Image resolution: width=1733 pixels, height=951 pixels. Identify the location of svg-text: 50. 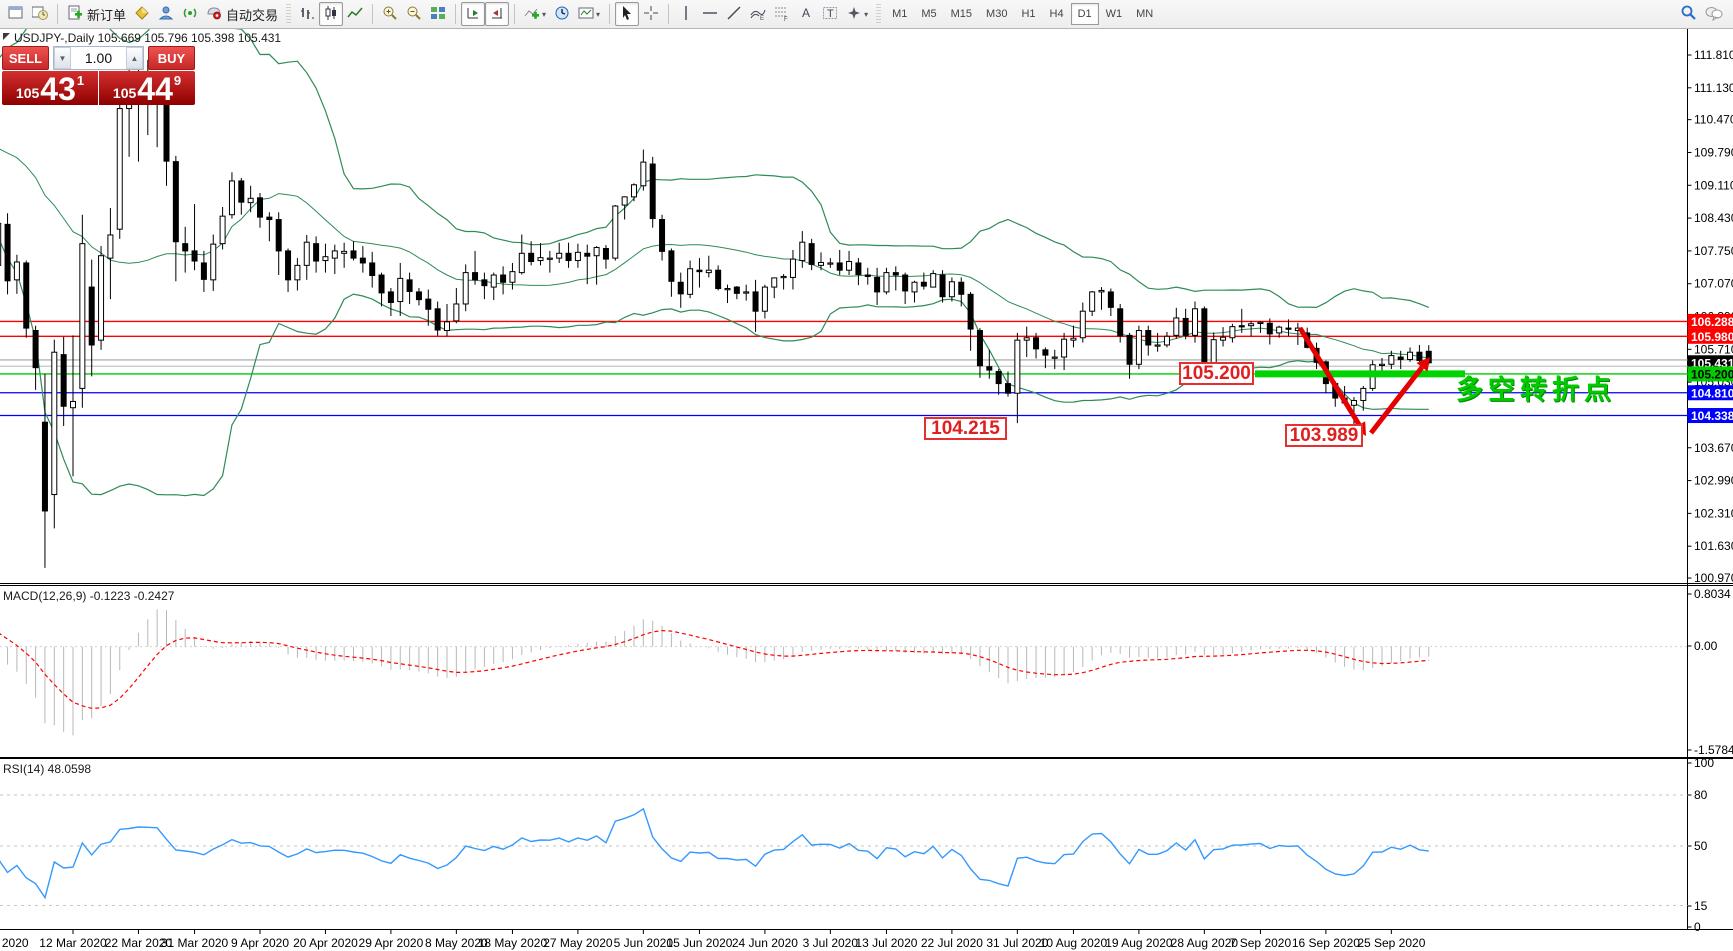
(1701, 846).